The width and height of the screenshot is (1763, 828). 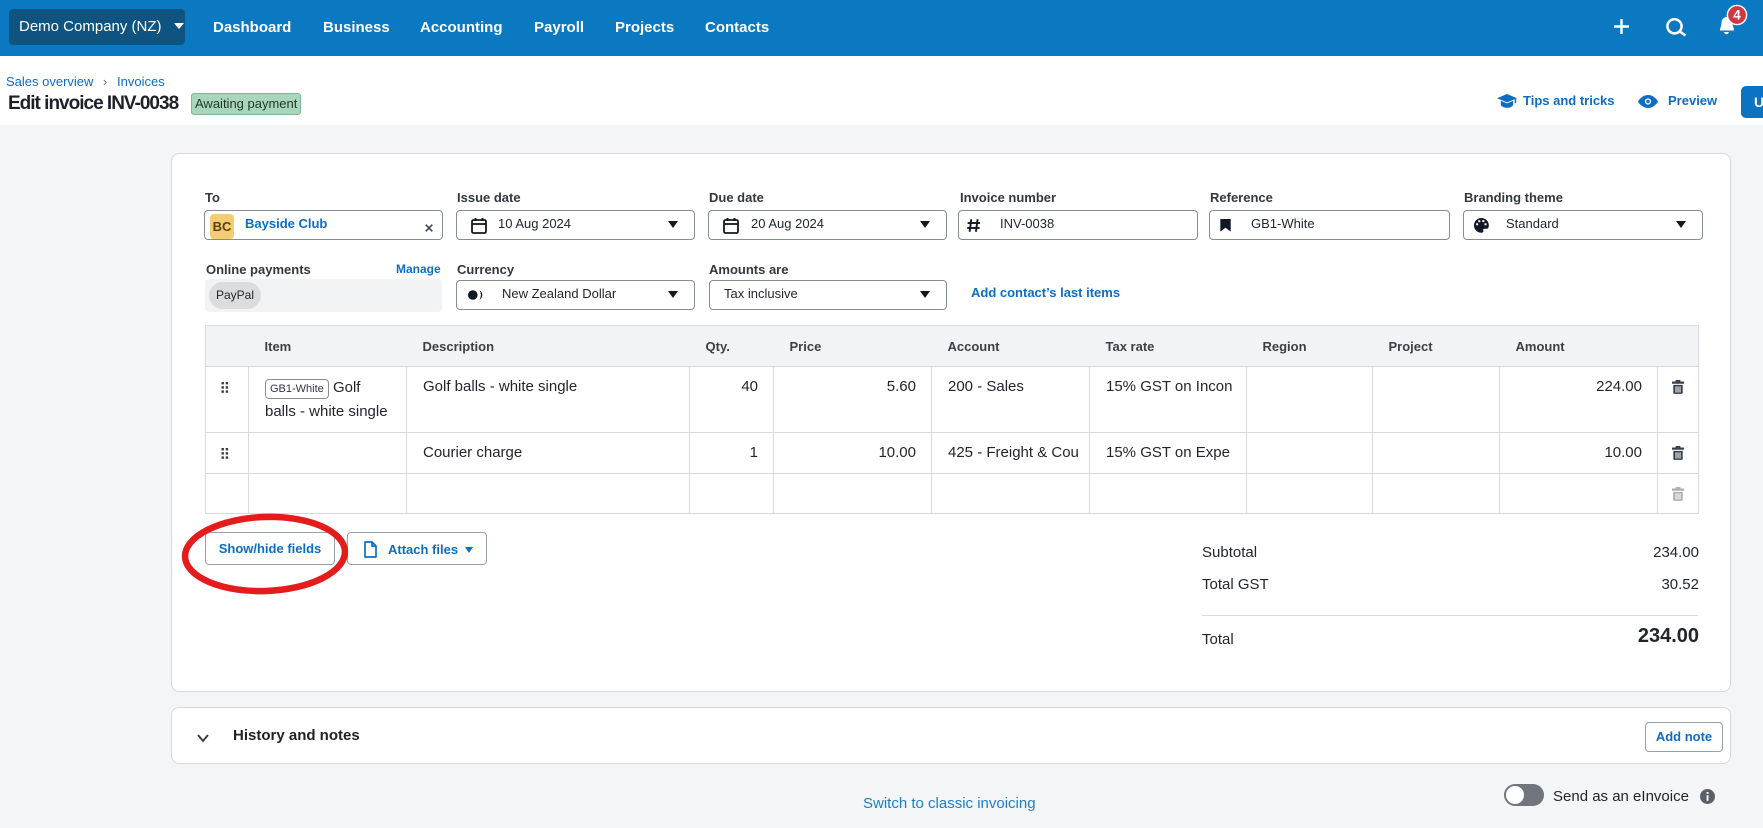 What do you see at coordinates (1737, 15) in the screenshot?
I see `svg-text: 4` at bounding box center [1737, 15].